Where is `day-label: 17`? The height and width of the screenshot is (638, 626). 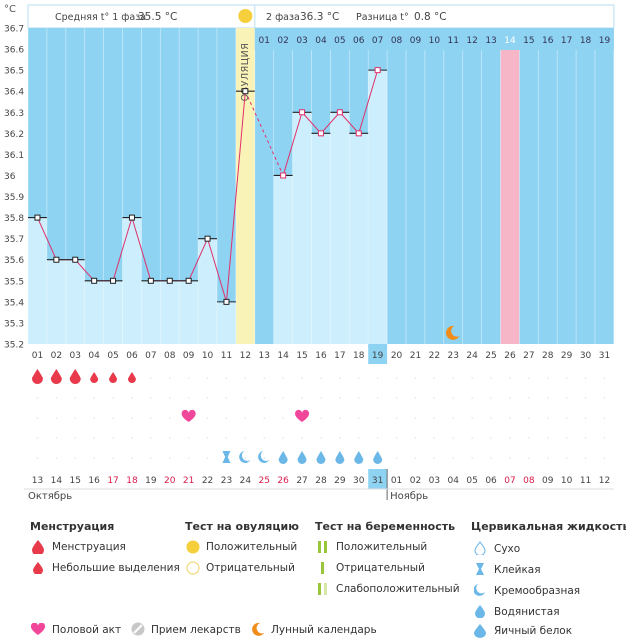 day-label: 17 is located at coordinates (339, 356).